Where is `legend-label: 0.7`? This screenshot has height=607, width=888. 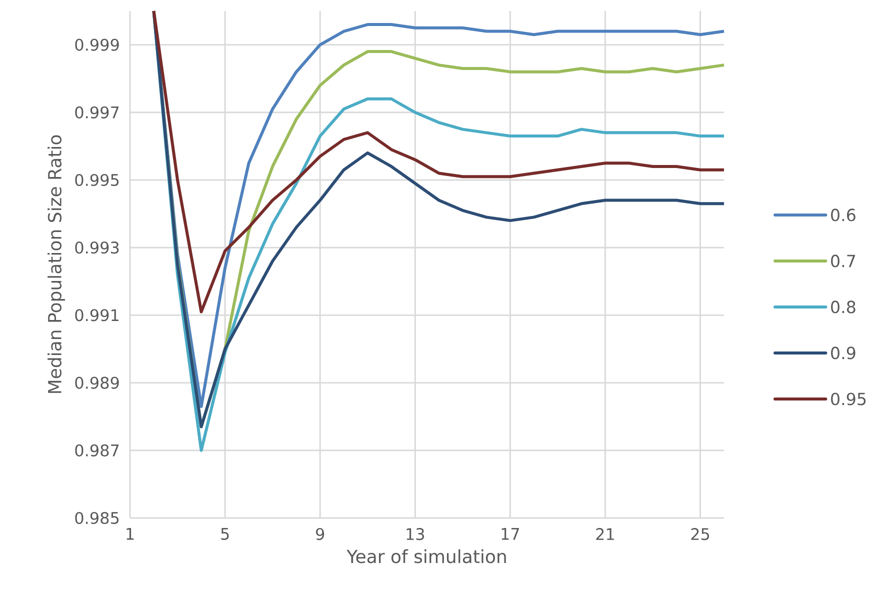 legend-label: 0.7 is located at coordinates (843, 261).